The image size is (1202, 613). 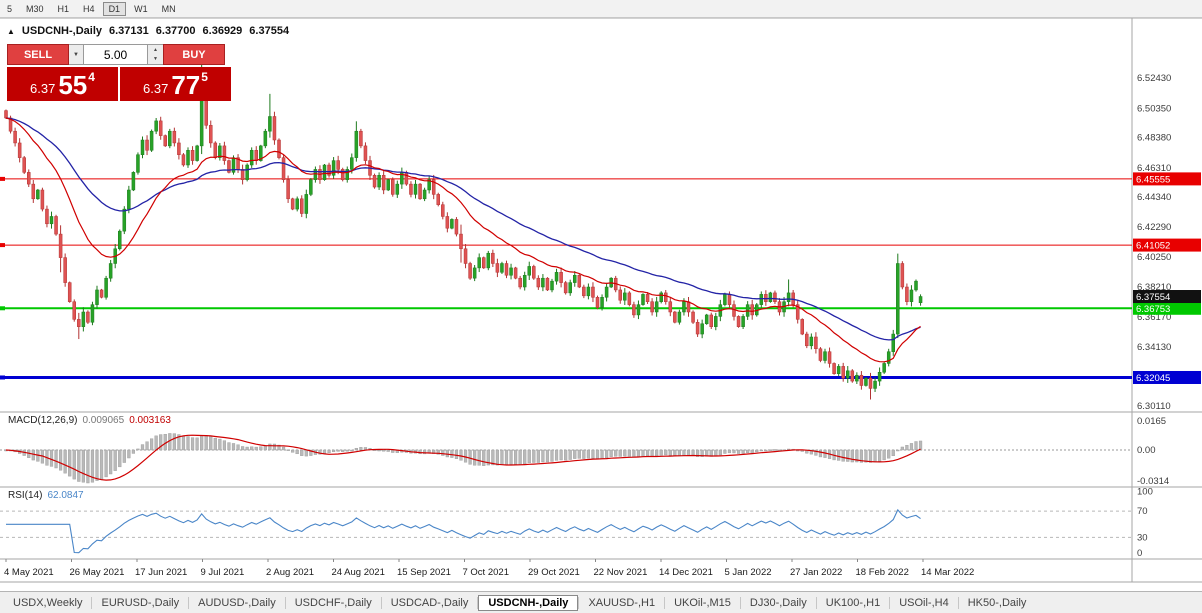 I want to click on svg-text: 30, so click(x=1142, y=537).